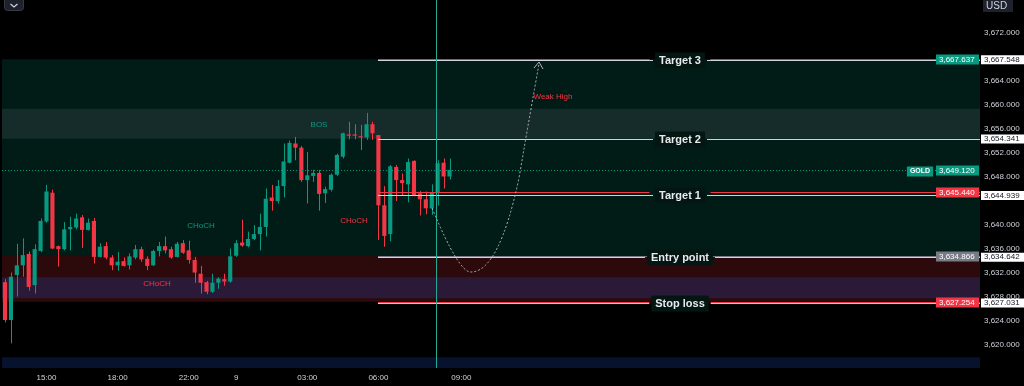 This screenshot has height=386, width=1024. I want to click on x-tick-label: 06:00, so click(378, 377).